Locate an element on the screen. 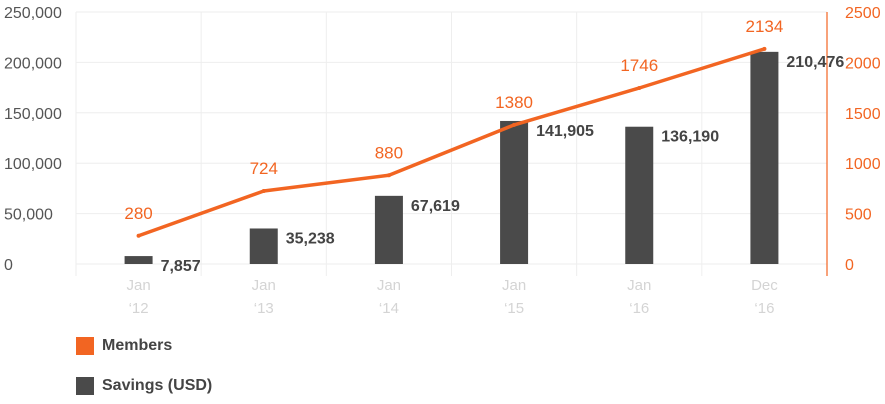 This screenshot has width=885, height=404. x-tick-label-year: ‘12 is located at coordinates (139, 308).